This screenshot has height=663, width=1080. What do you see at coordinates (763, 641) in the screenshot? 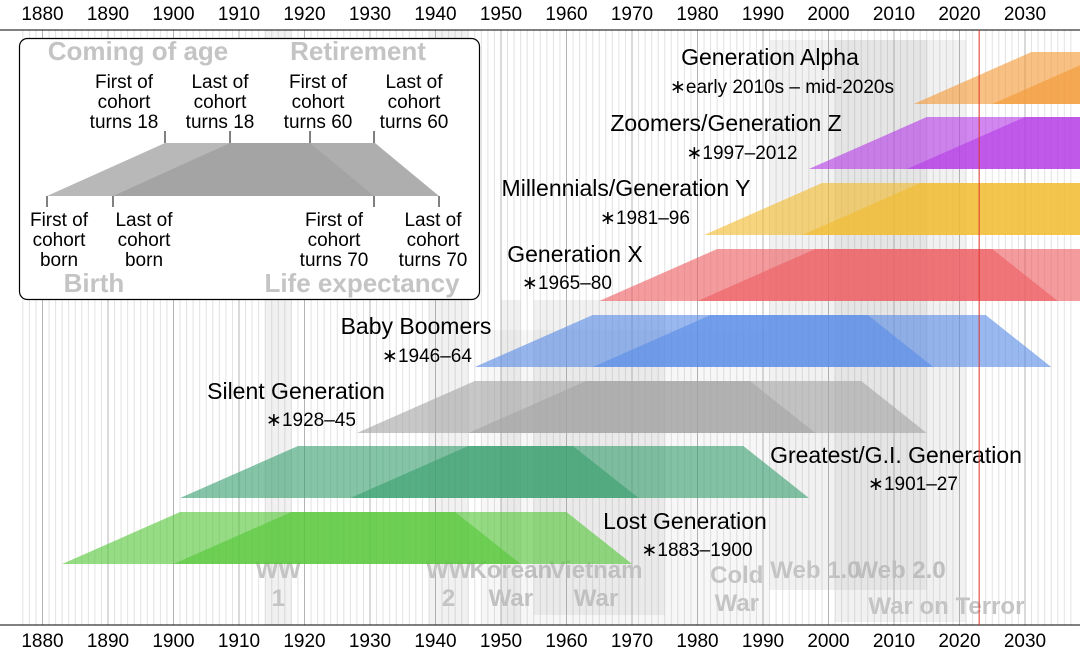
I see `bottom-tick-label-1990: 1990` at bounding box center [763, 641].